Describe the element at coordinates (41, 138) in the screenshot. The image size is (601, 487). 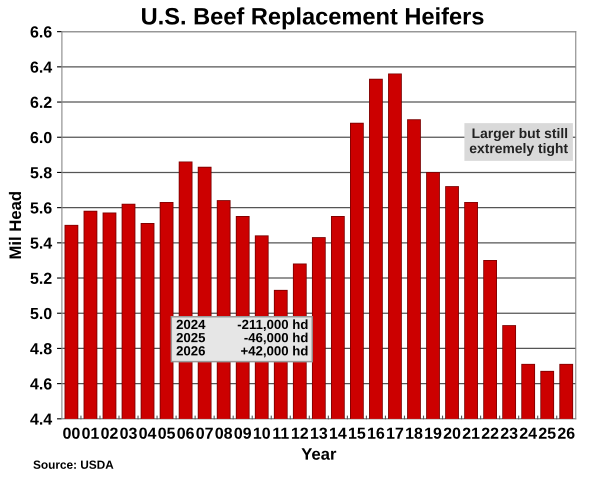
I see `y-tick-label: 6.0` at that location.